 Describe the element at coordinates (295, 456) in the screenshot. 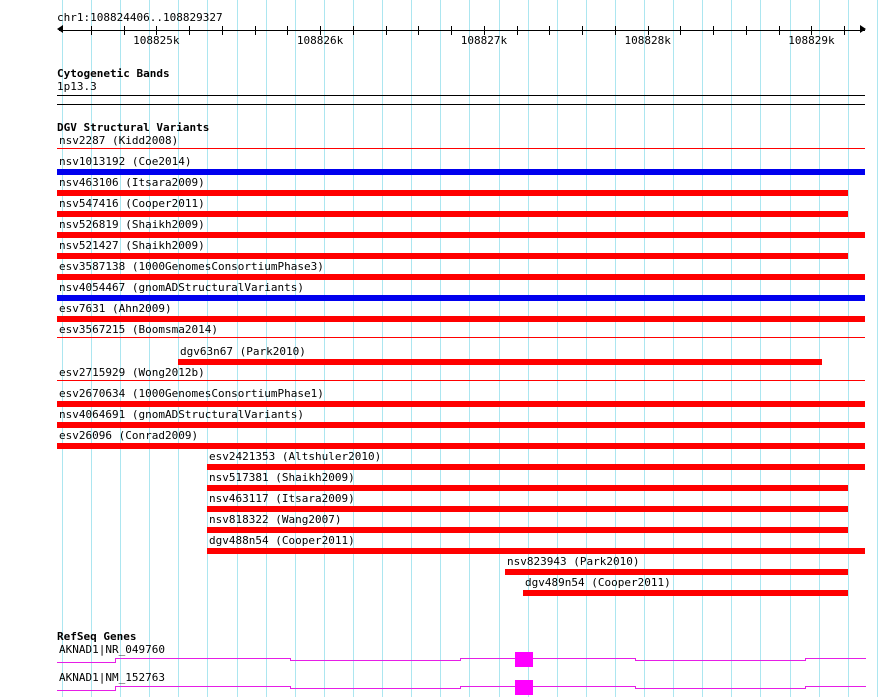

I see `dgv-variant-label: esv2421353 (Altshuler2010)` at that location.